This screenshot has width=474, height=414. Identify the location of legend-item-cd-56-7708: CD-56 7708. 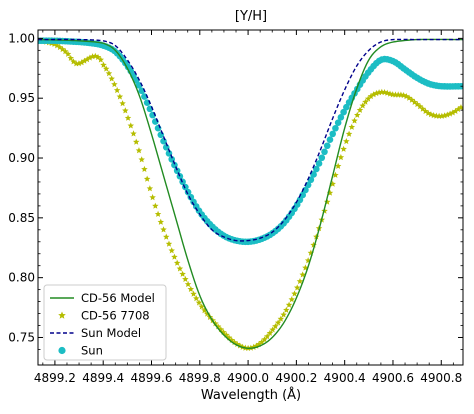
(104, 316).